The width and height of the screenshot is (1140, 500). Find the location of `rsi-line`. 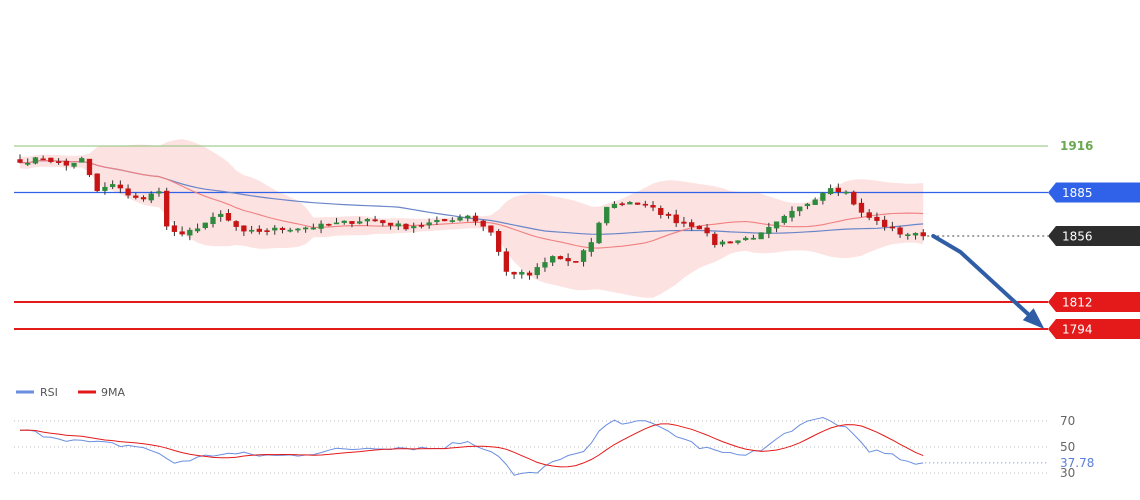

rsi-line is located at coordinates (471, 446).